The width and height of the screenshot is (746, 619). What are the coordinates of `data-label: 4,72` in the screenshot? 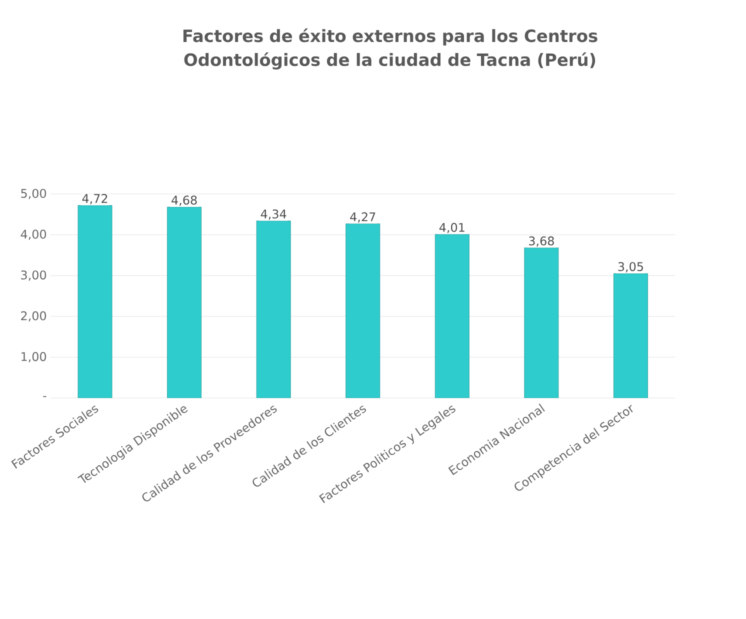 It's located at (95, 199).